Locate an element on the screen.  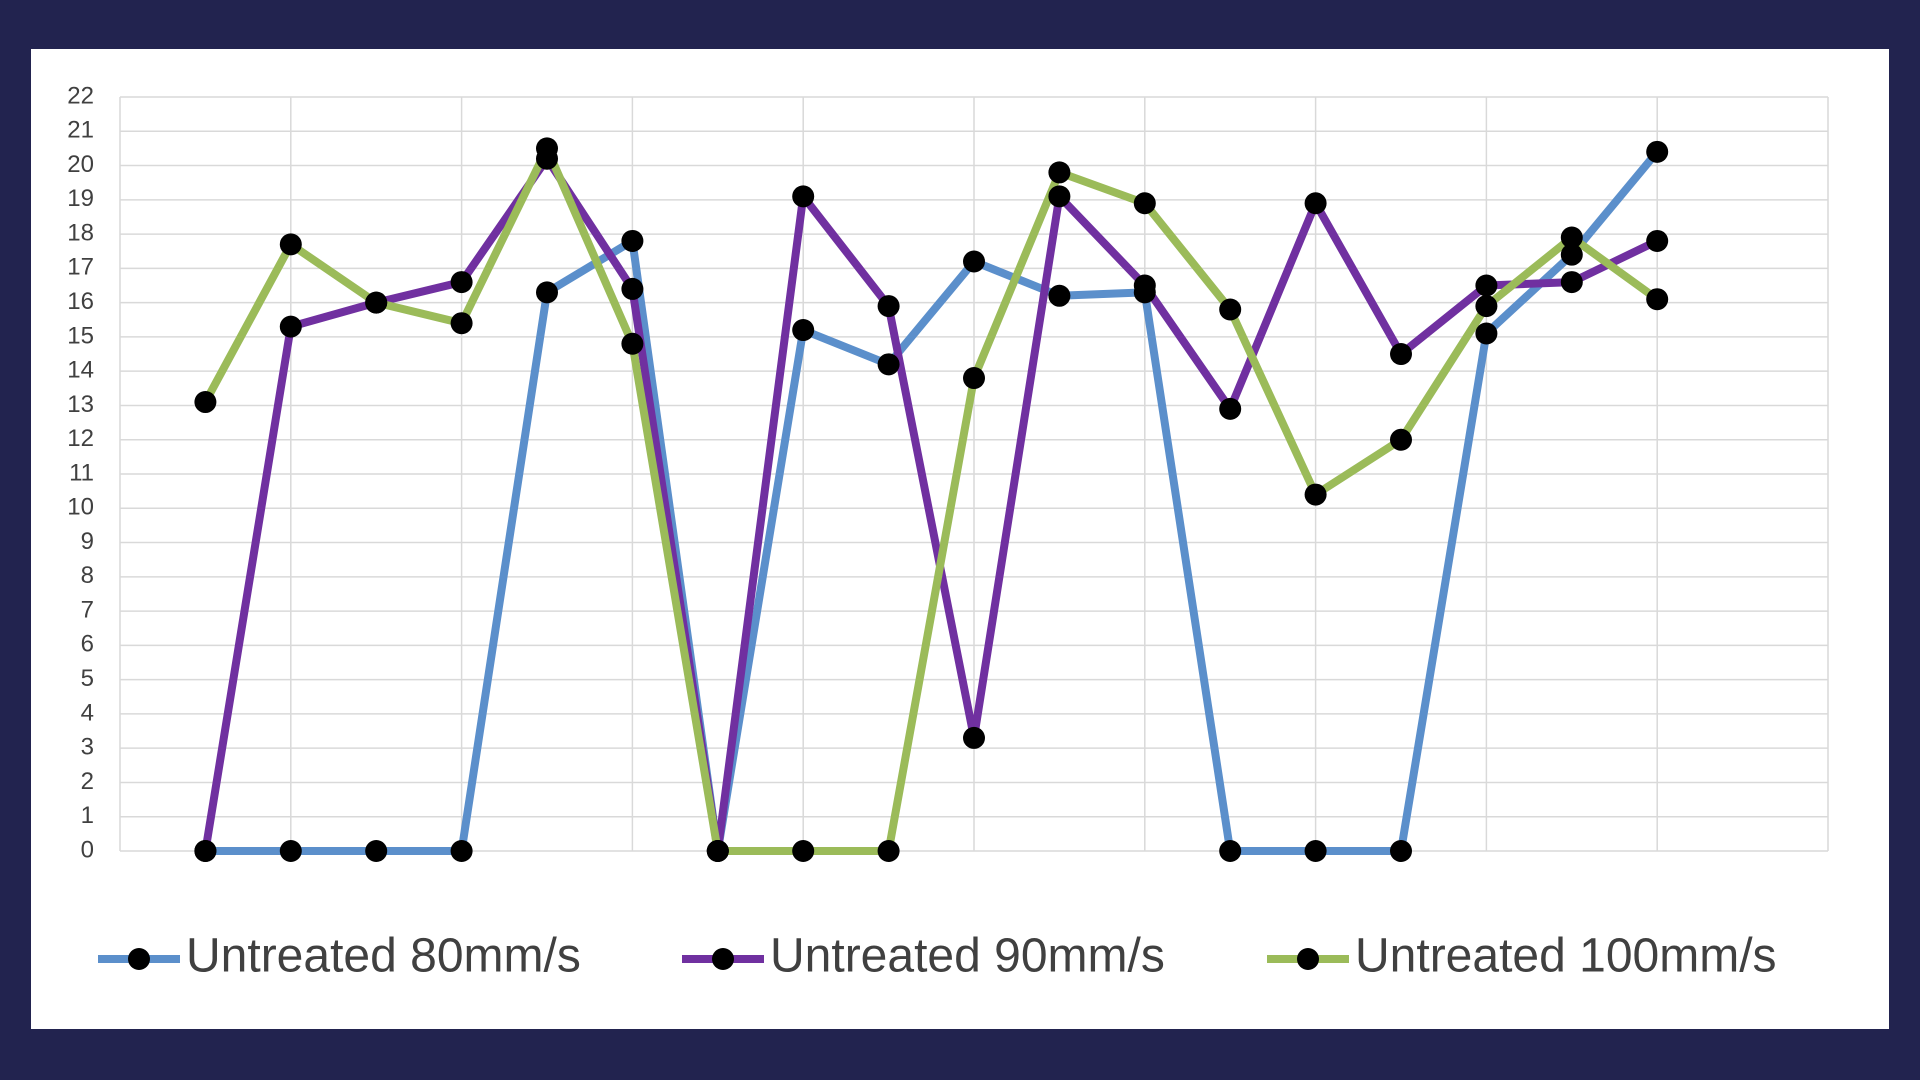
y-tick-label: 1 is located at coordinates (87, 815).